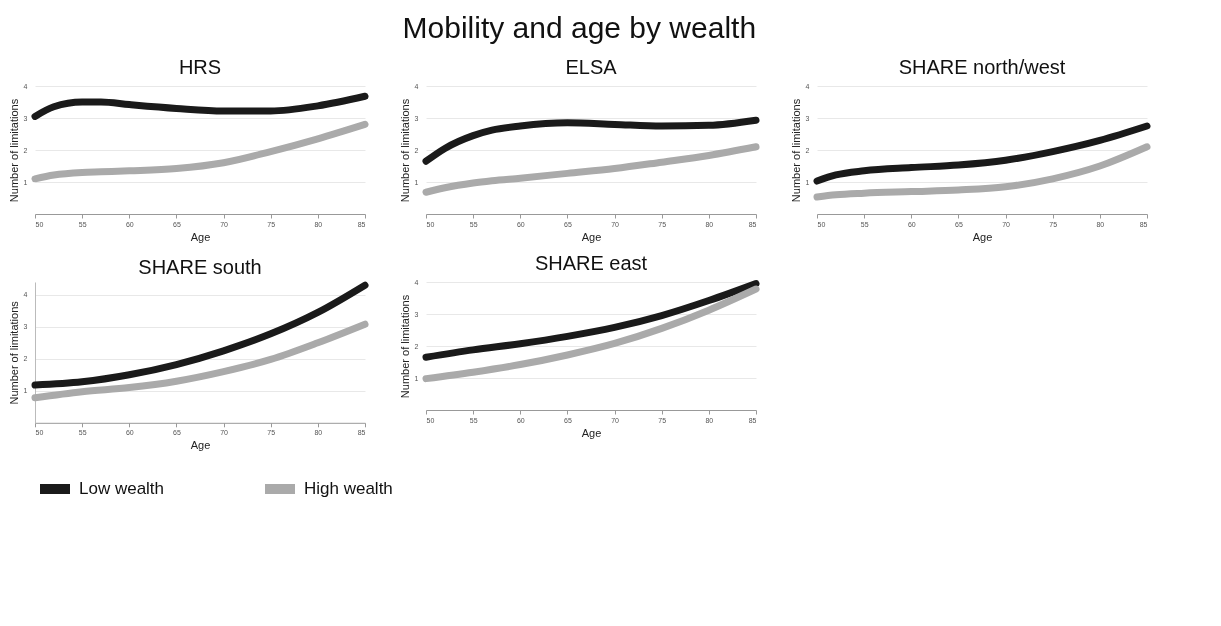  What do you see at coordinates (591, 67) in the screenshot?
I see `chart-title: ELSA` at bounding box center [591, 67].